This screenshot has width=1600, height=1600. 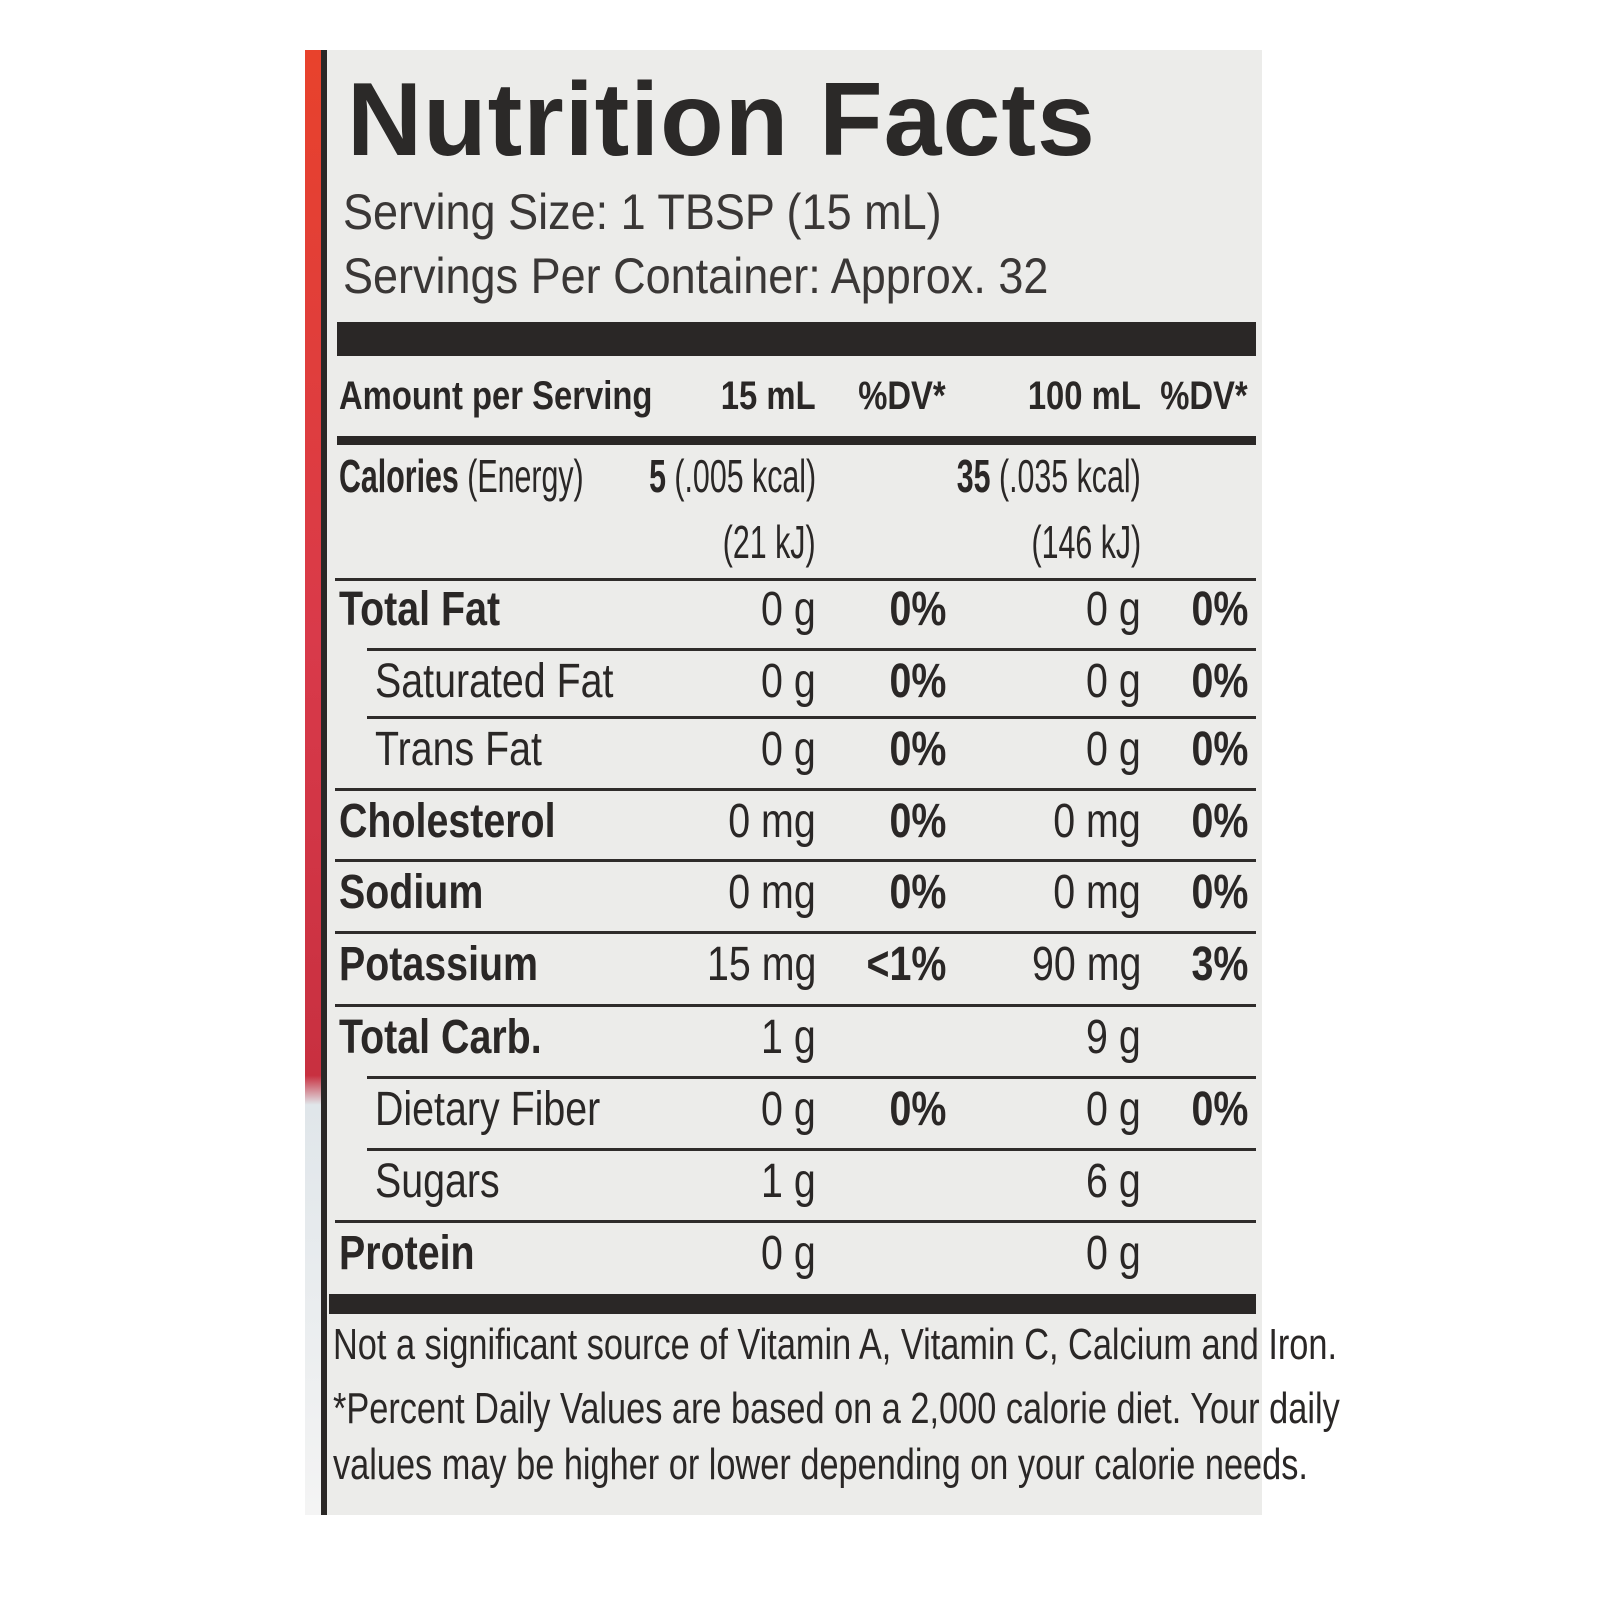 What do you see at coordinates (447, 821) in the screenshot?
I see `nutrient-name: Cholesterol` at bounding box center [447, 821].